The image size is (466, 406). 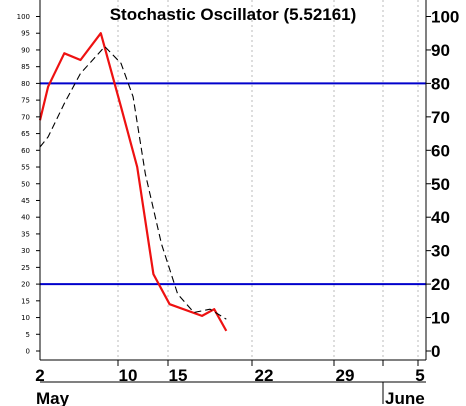 I want to click on left-tick-label: 55, so click(x=25, y=168).